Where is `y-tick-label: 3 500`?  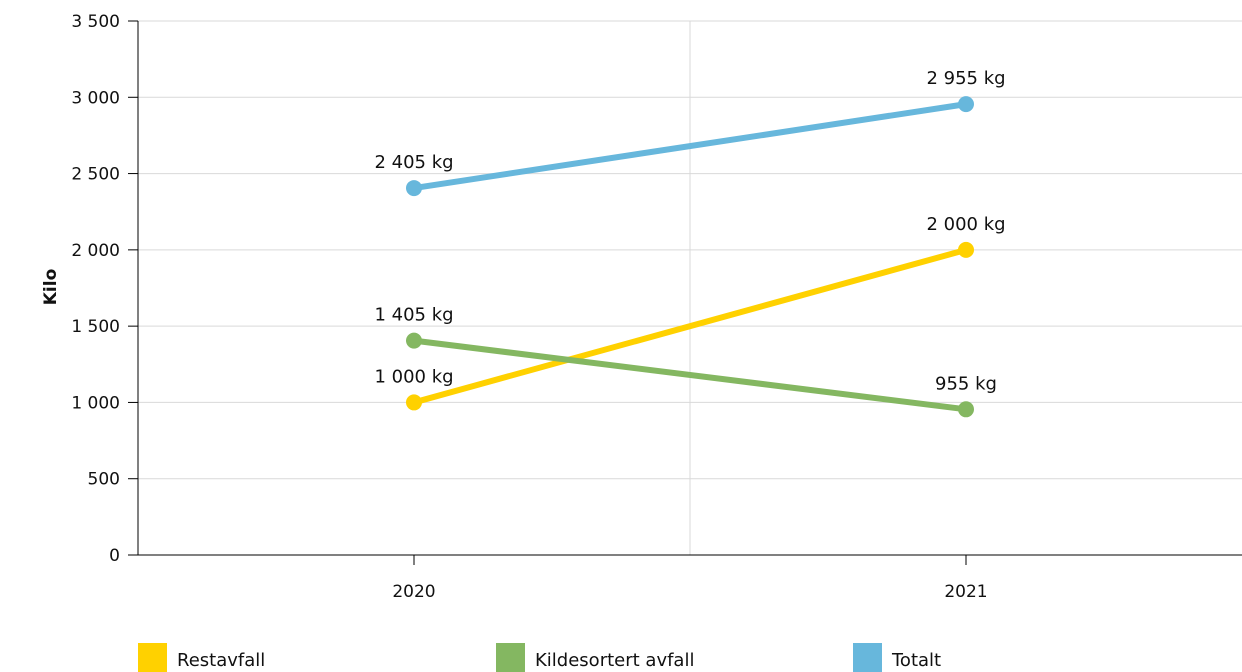
y-tick-label: 3 500 is located at coordinates (95, 22).